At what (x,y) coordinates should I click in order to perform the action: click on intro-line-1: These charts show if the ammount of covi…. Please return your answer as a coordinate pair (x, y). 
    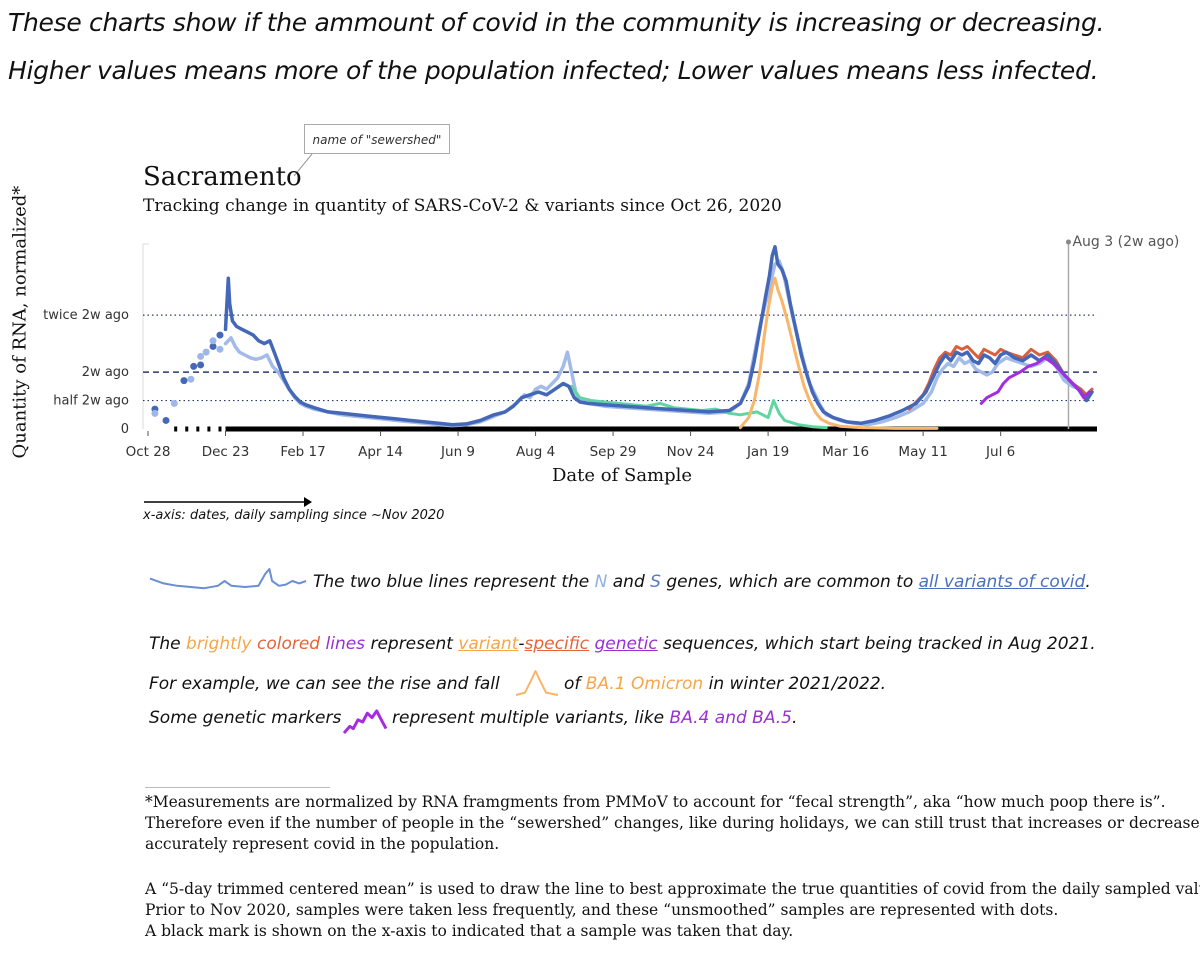
    Looking at the image, I should click on (556, 22).